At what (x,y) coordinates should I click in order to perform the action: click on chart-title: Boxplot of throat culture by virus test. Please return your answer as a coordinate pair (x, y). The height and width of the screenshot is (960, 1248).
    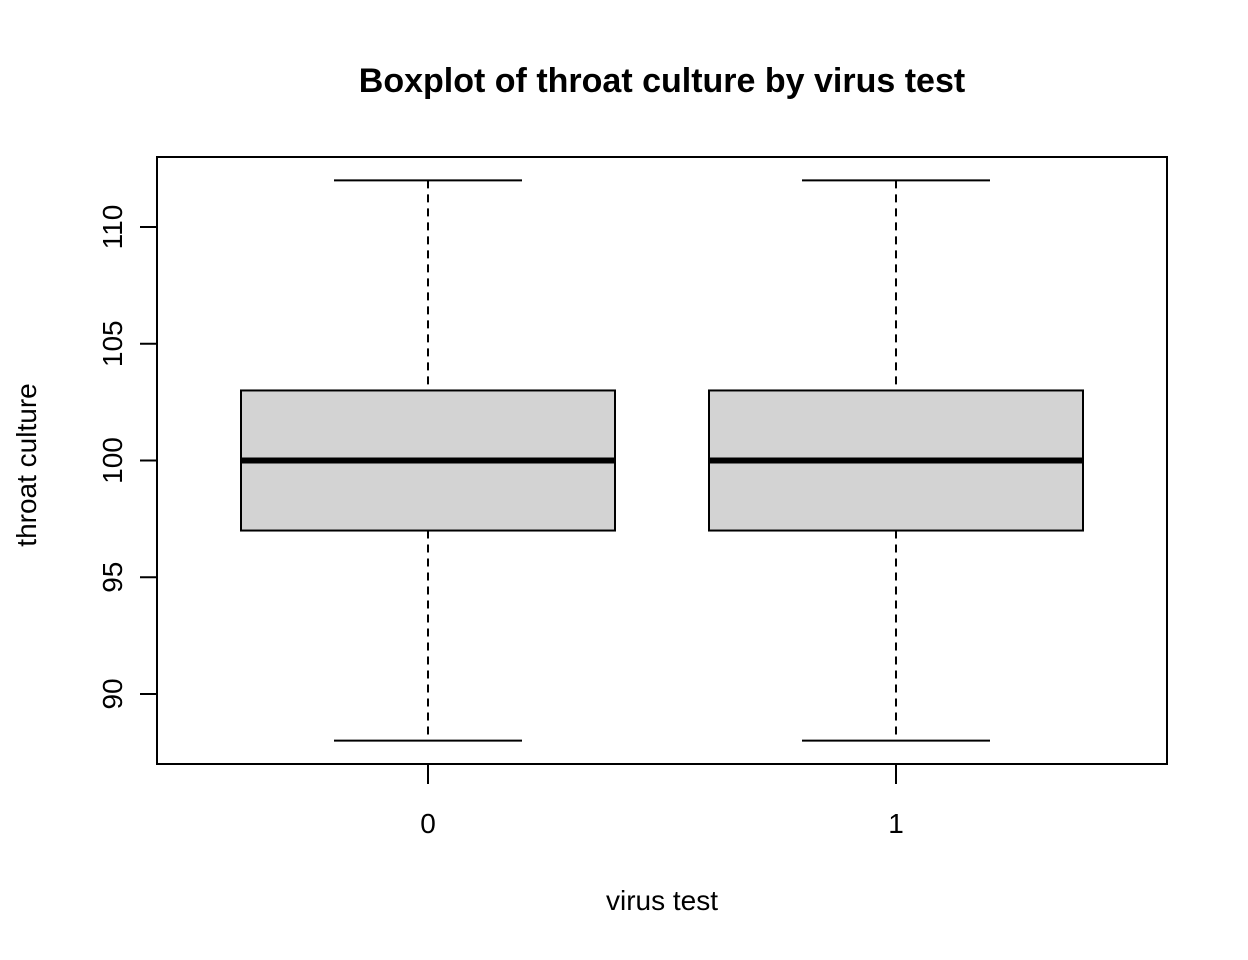
    Looking at the image, I should click on (662, 81).